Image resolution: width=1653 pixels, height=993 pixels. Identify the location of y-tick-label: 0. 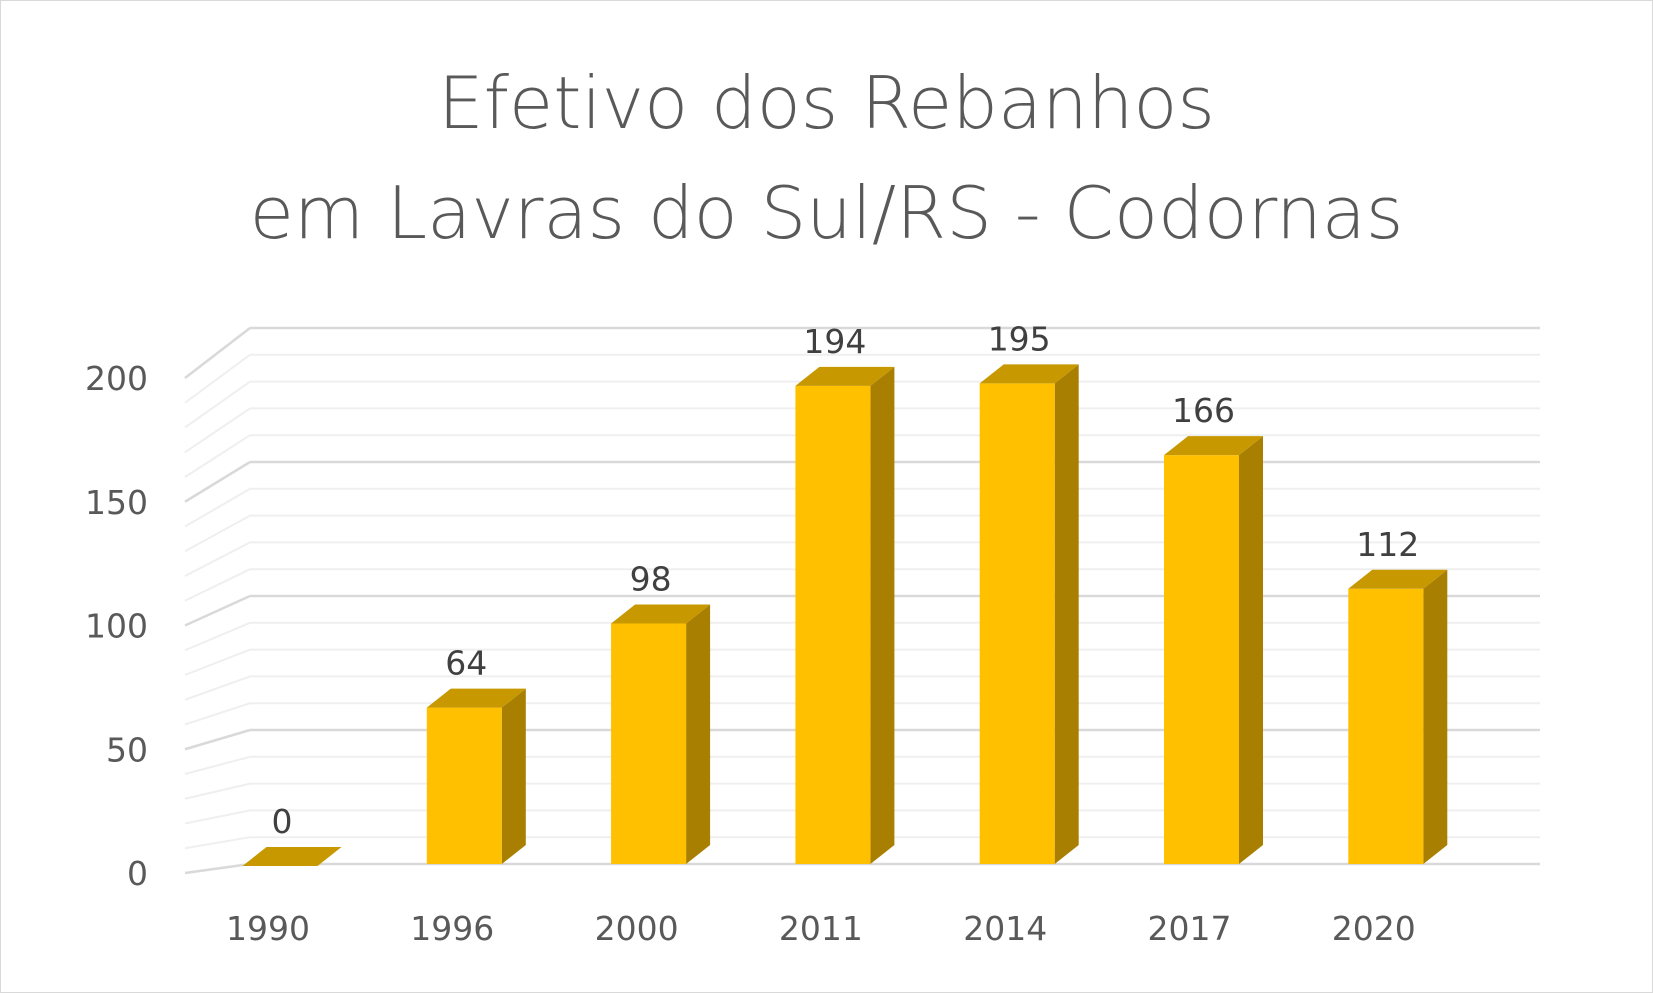
(137, 873).